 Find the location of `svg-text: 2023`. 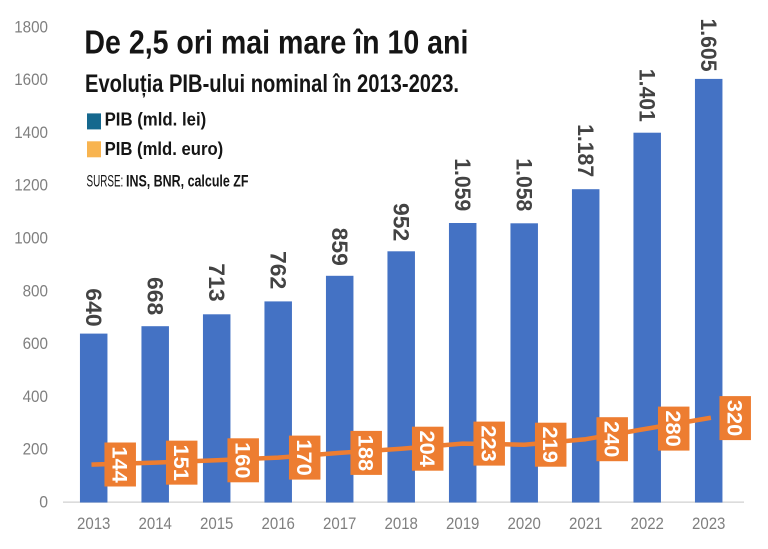

svg-text: 2023 is located at coordinates (708, 523).